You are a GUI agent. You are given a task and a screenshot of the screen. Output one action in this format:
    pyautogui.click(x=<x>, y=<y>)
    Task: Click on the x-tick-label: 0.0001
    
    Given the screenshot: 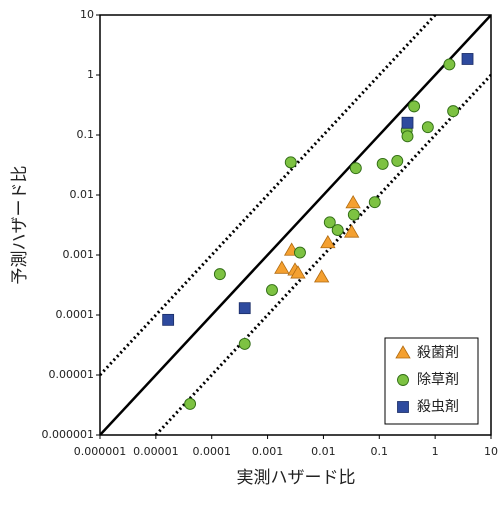 What is the action you would take?
    pyautogui.click(x=211, y=451)
    